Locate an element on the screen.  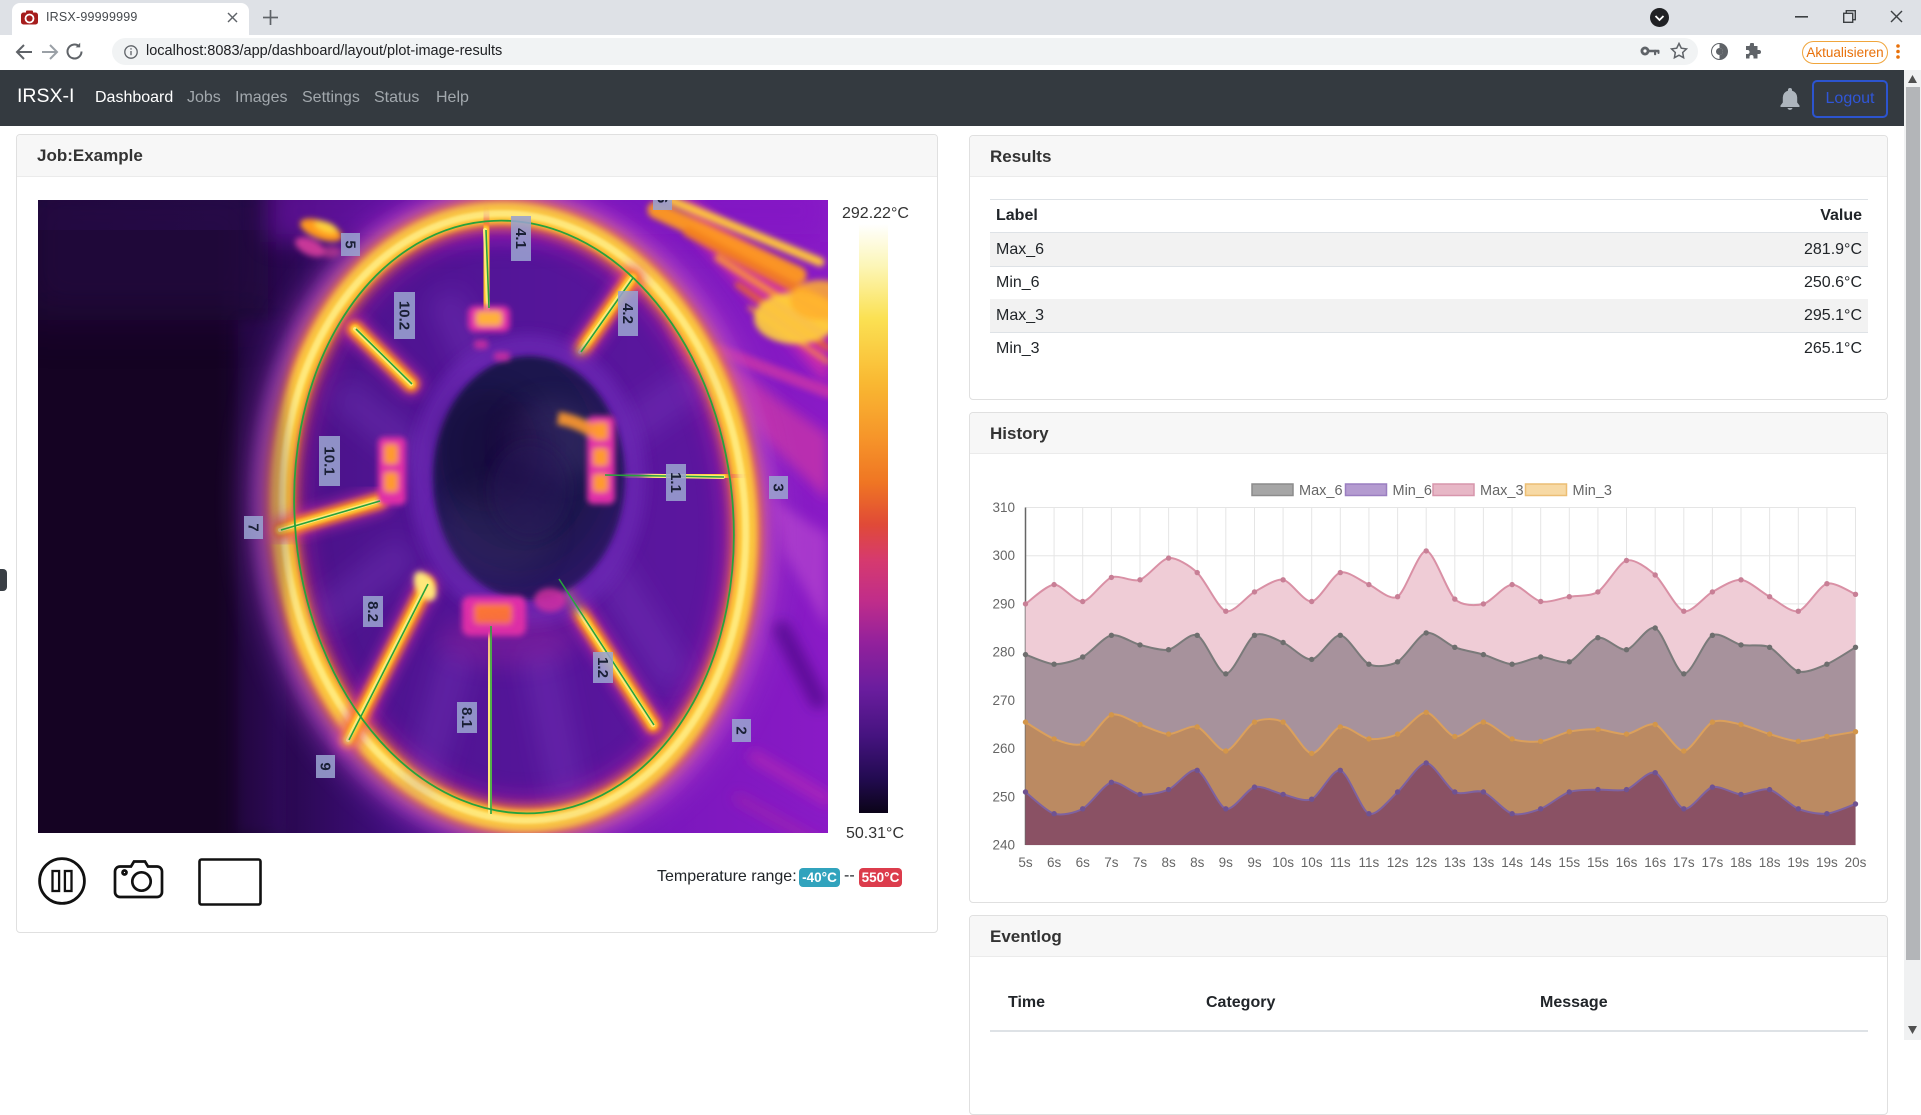
svg-text: 310 is located at coordinates (1003, 507).